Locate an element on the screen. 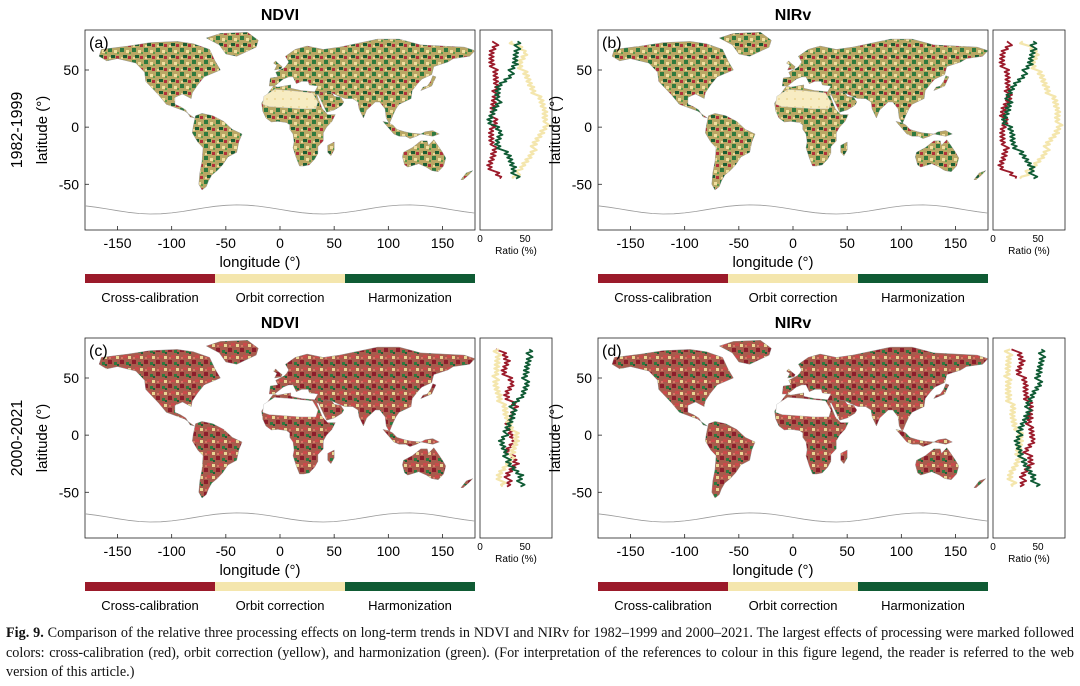  panel-label: (b) is located at coordinates (612, 43).